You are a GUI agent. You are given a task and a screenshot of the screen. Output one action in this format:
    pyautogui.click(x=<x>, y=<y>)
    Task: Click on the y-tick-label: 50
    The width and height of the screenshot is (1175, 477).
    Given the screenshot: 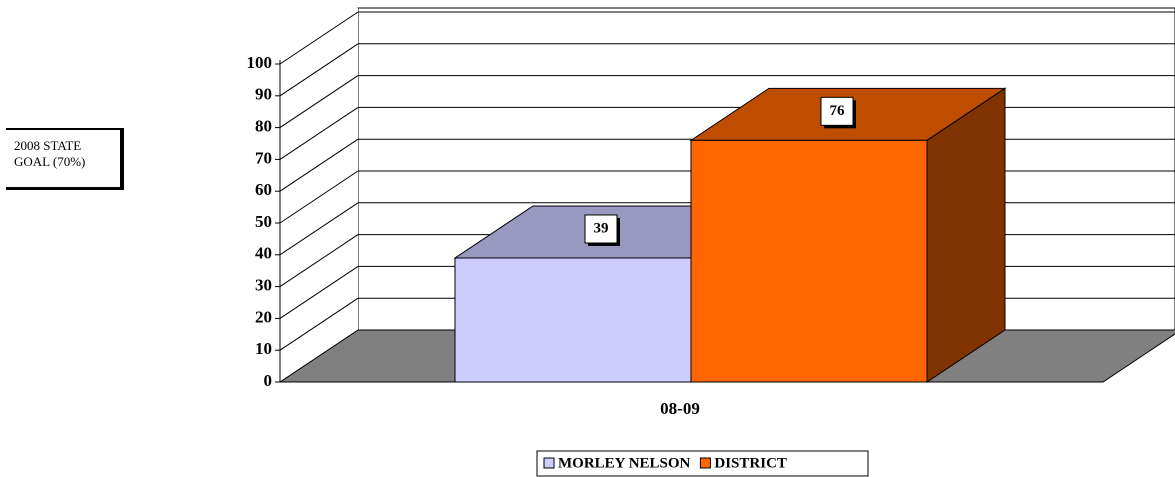 What is the action you would take?
    pyautogui.click(x=263, y=221)
    